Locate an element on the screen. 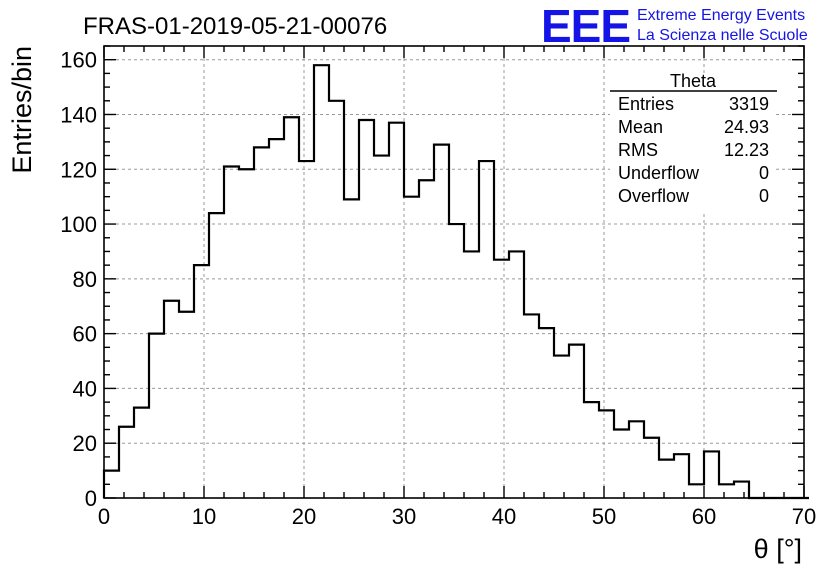 This screenshot has height=572, width=836. logo-subtitle-1: Extreme Energy Events is located at coordinates (721, 15).